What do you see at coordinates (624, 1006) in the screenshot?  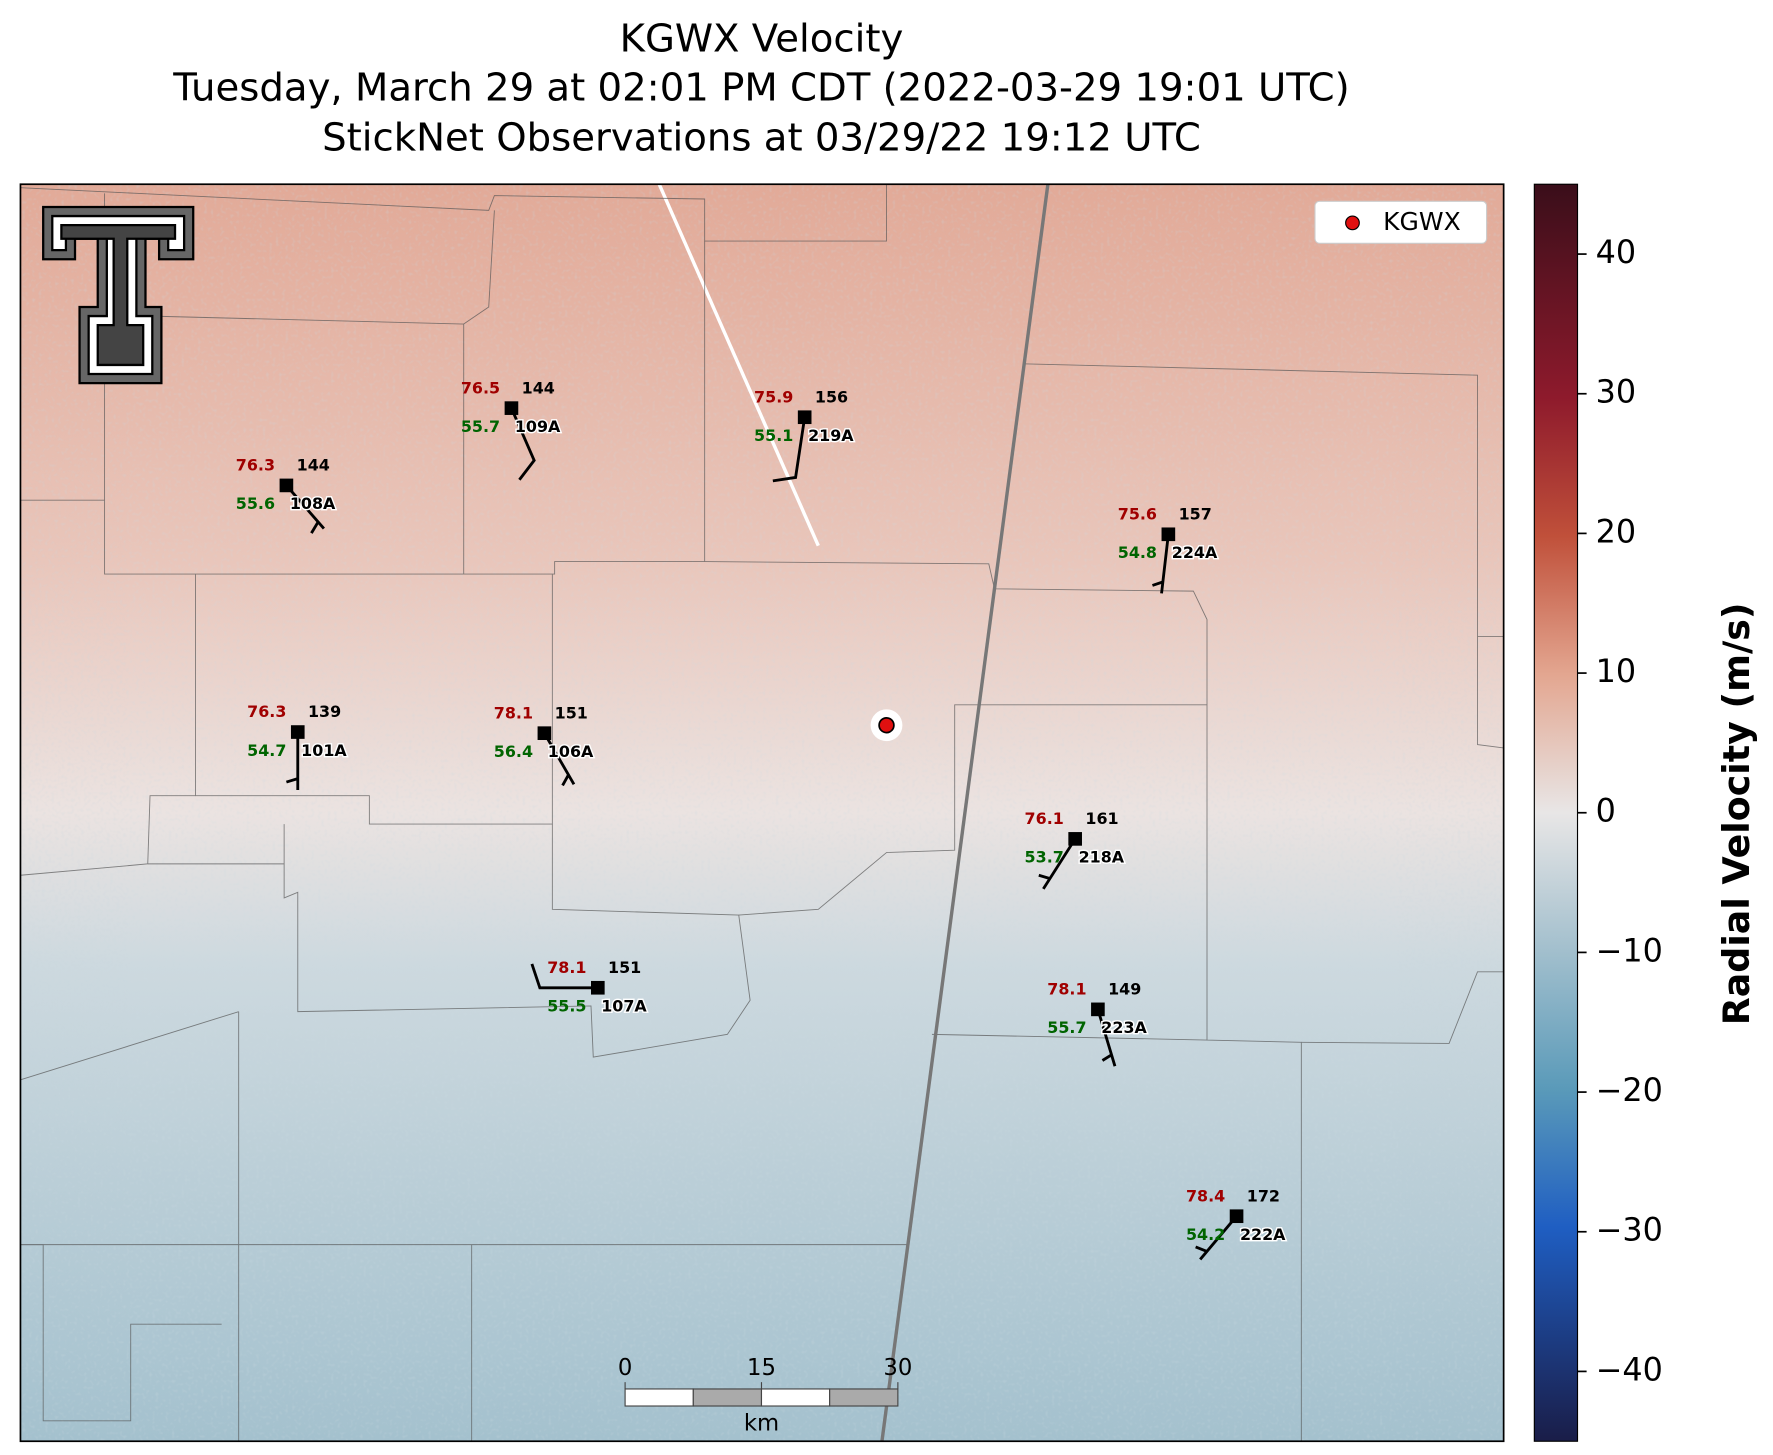 I see `station-id: 107A` at bounding box center [624, 1006].